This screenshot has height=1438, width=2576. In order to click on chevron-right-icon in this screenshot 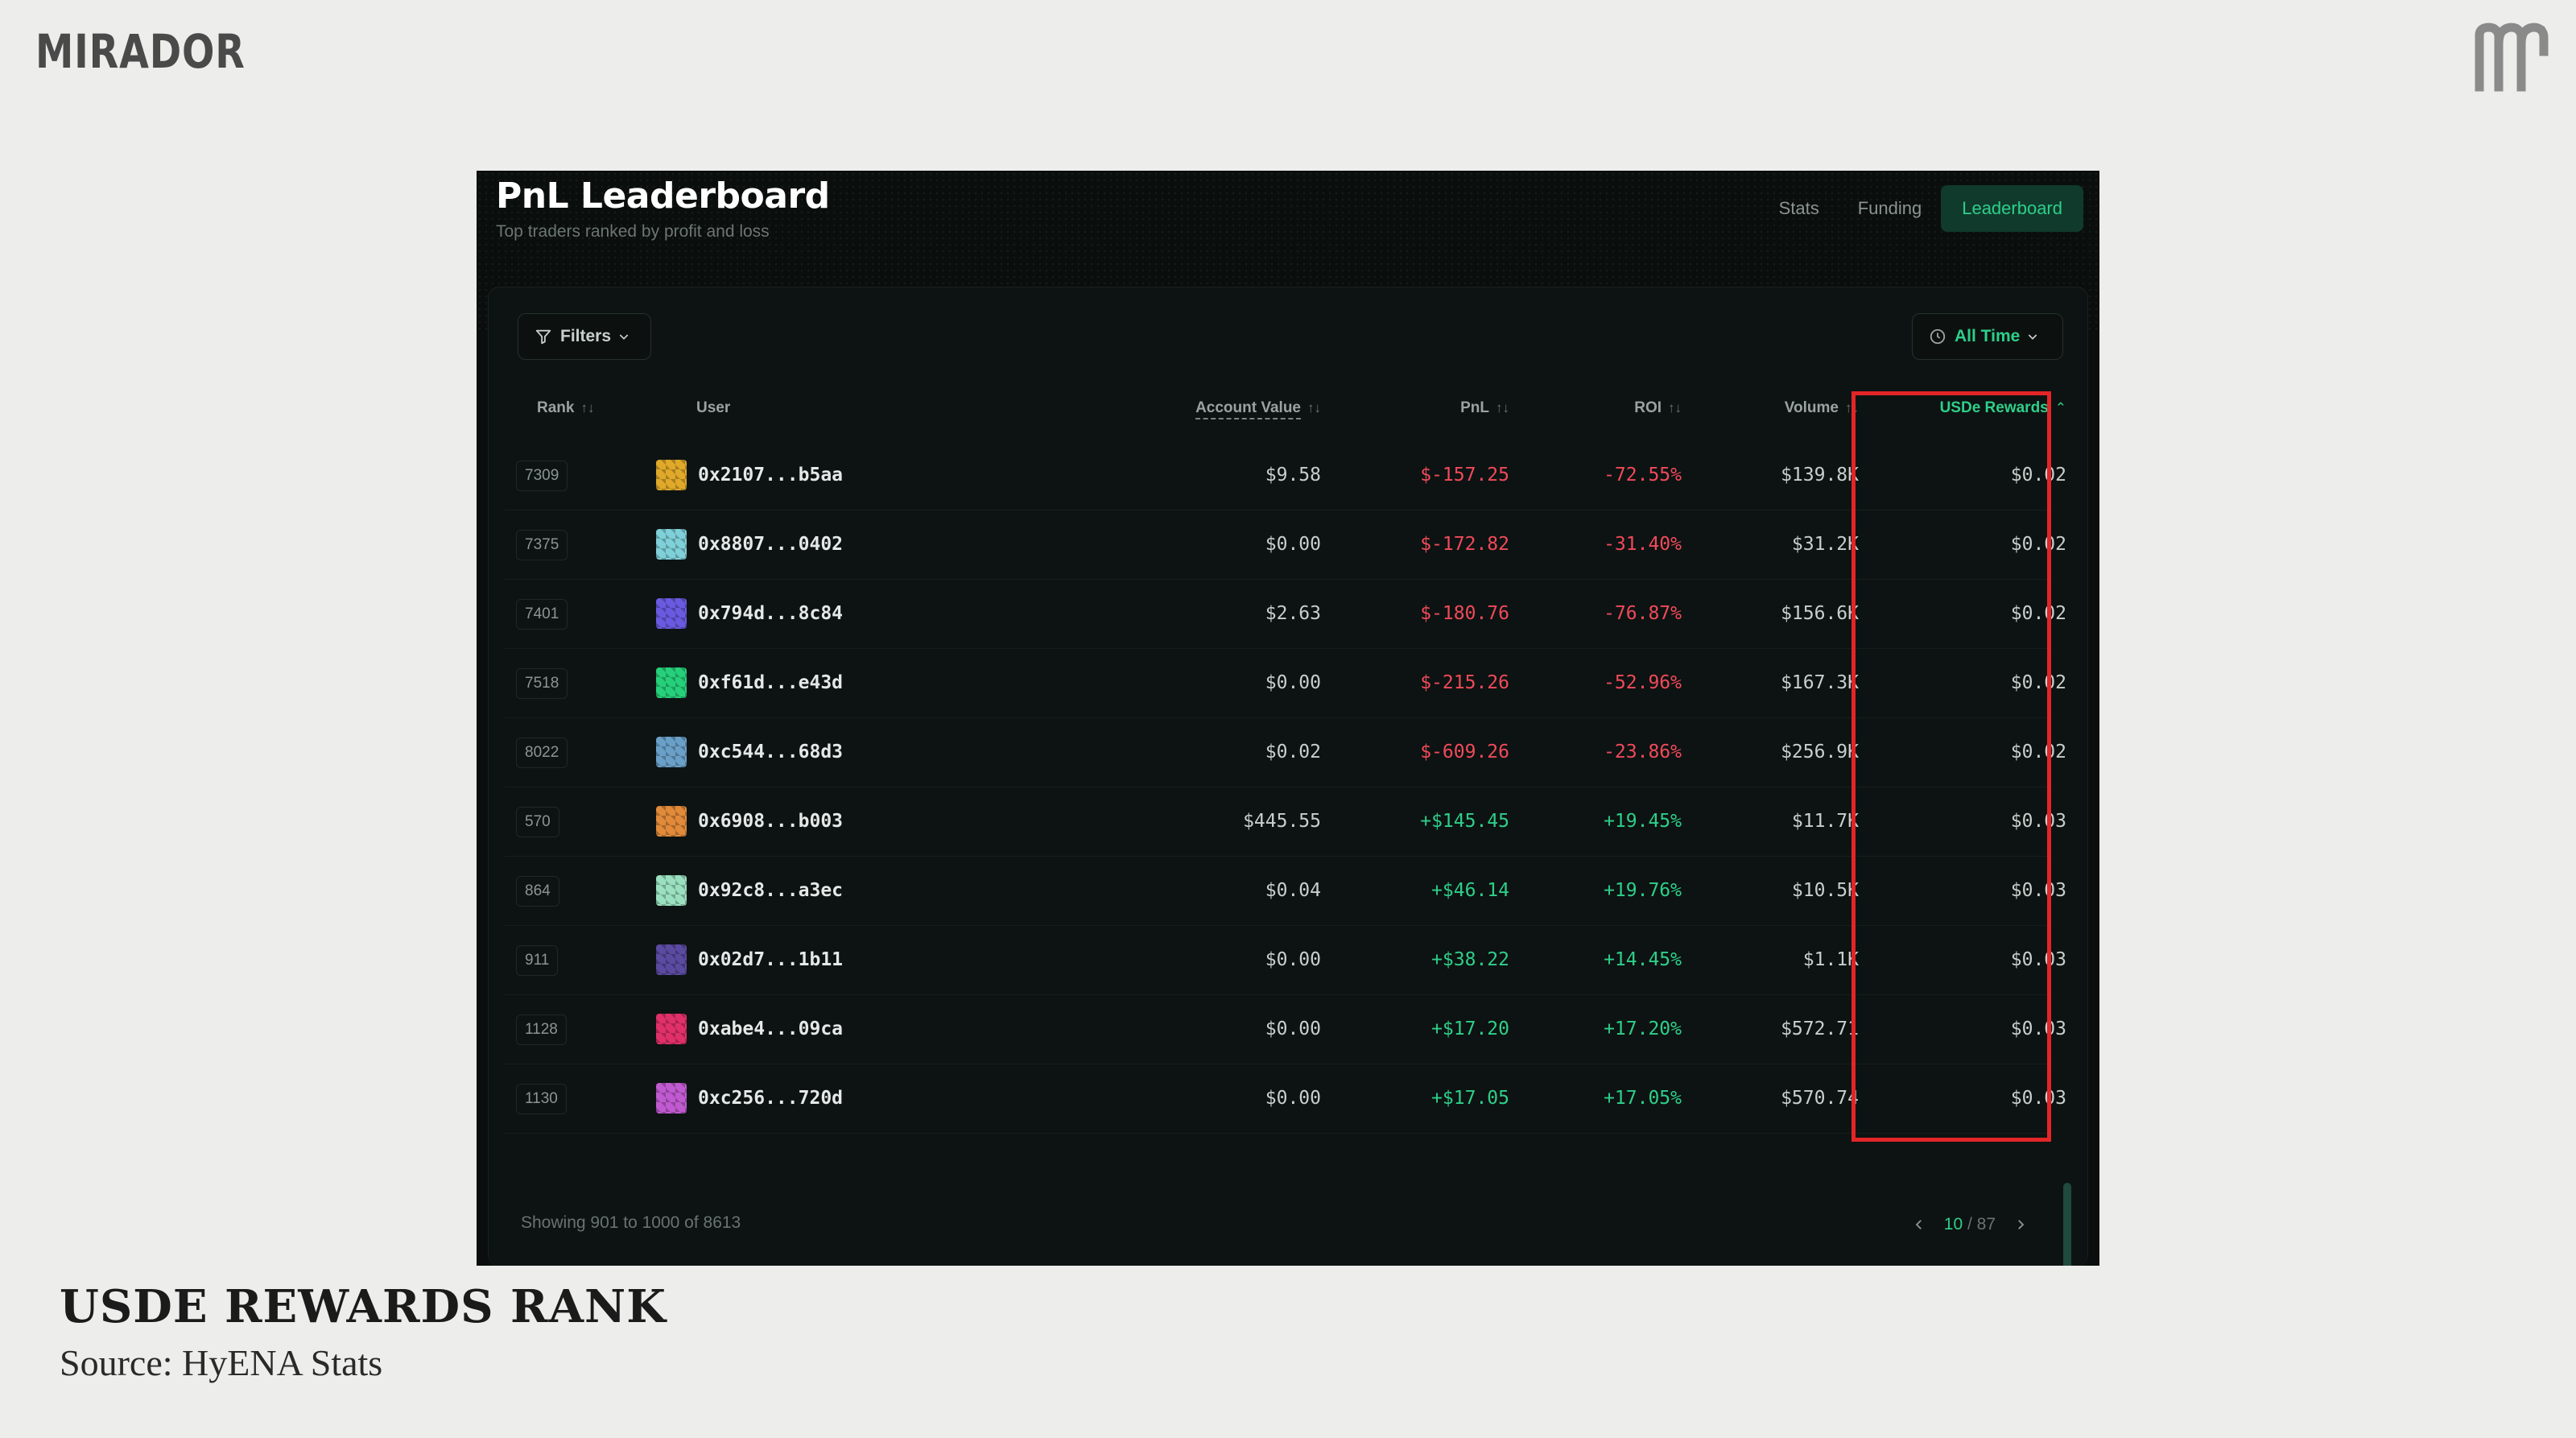, I will do `click(2020, 1224)`.